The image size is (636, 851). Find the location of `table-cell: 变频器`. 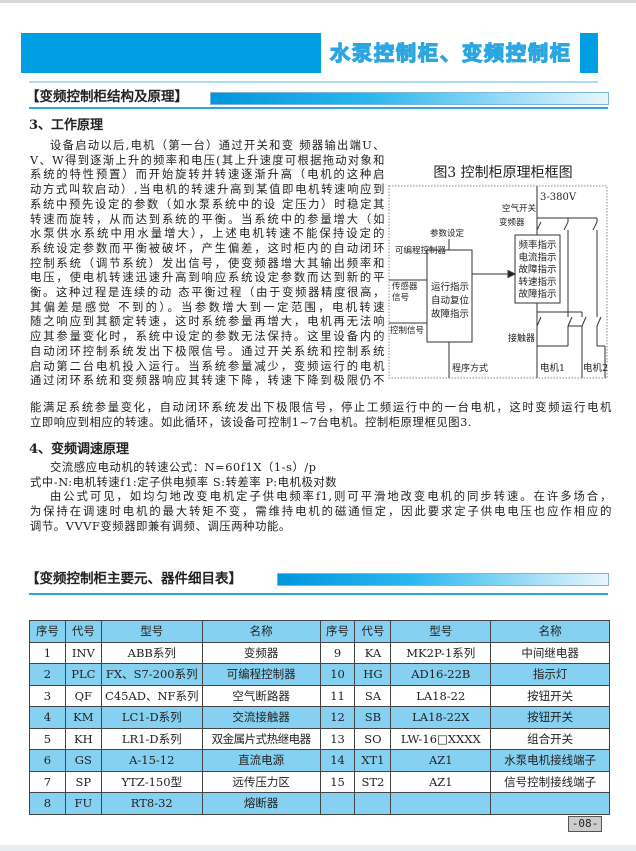

table-cell: 变频器 is located at coordinates (261, 652).